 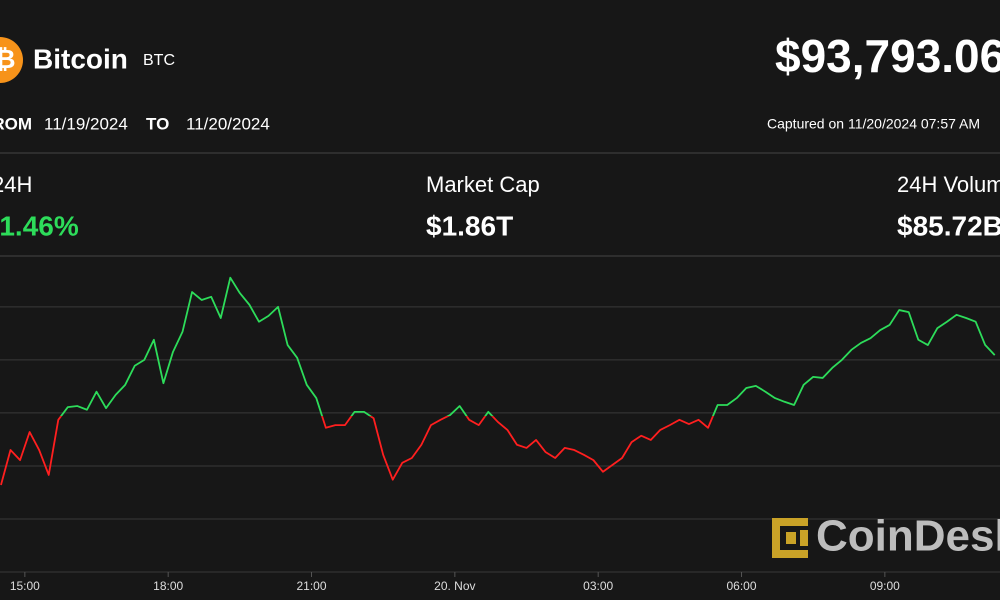 What do you see at coordinates (159, 60) in the screenshot?
I see `coin-symbol: BTC` at bounding box center [159, 60].